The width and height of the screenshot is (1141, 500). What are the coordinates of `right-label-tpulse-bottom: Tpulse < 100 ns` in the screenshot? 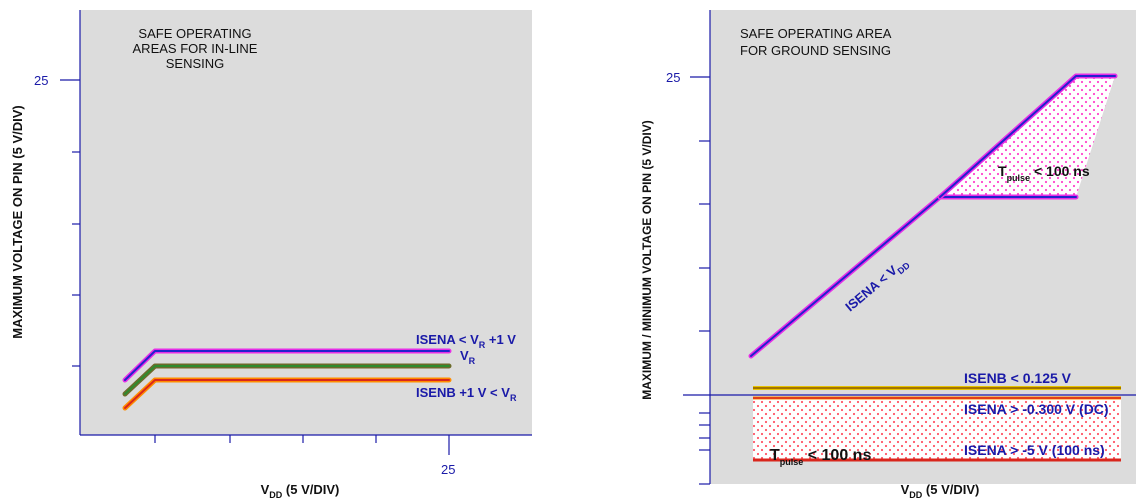 It's located at (820, 457).